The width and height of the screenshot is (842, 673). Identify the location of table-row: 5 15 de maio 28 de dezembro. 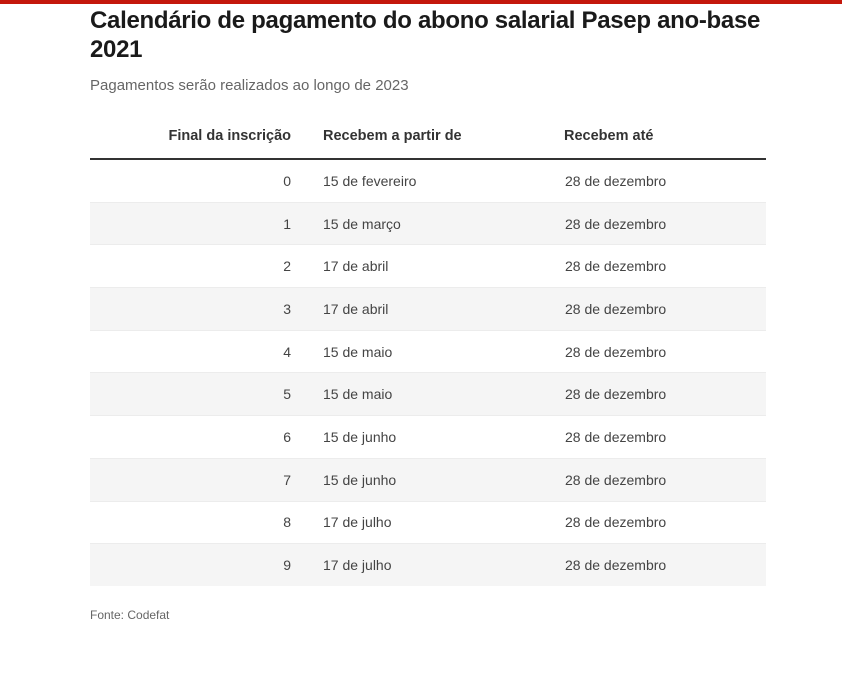
(428, 394).